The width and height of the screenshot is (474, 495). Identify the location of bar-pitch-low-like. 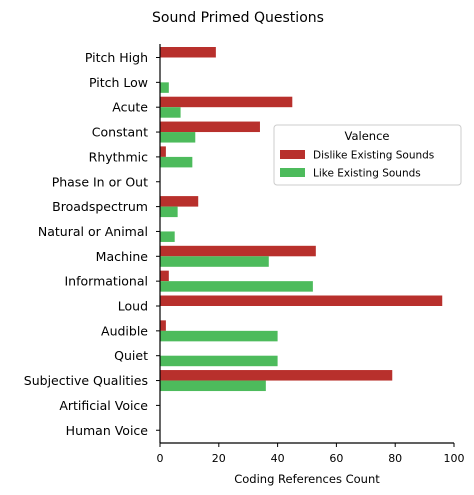
(164, 87).